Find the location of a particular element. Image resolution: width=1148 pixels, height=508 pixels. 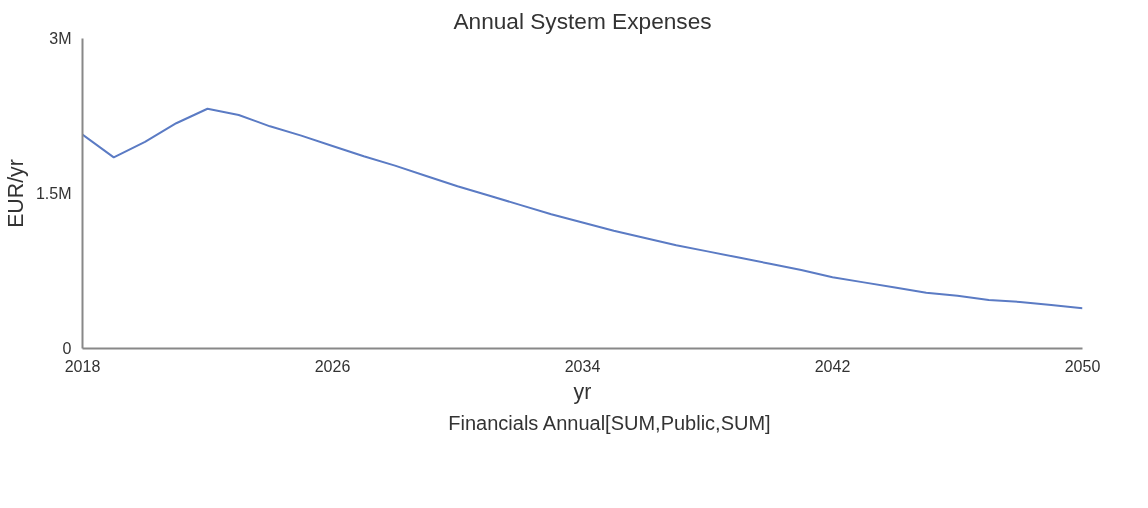

y-tick-label: 0 is located at coordinates (67, 348).